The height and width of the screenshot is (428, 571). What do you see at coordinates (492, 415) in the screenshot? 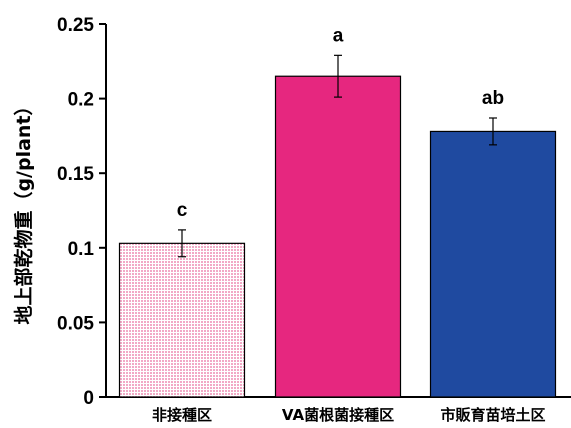
I see `x-tick-label: 市販育苗培土区` at bounding box center [492, 415].